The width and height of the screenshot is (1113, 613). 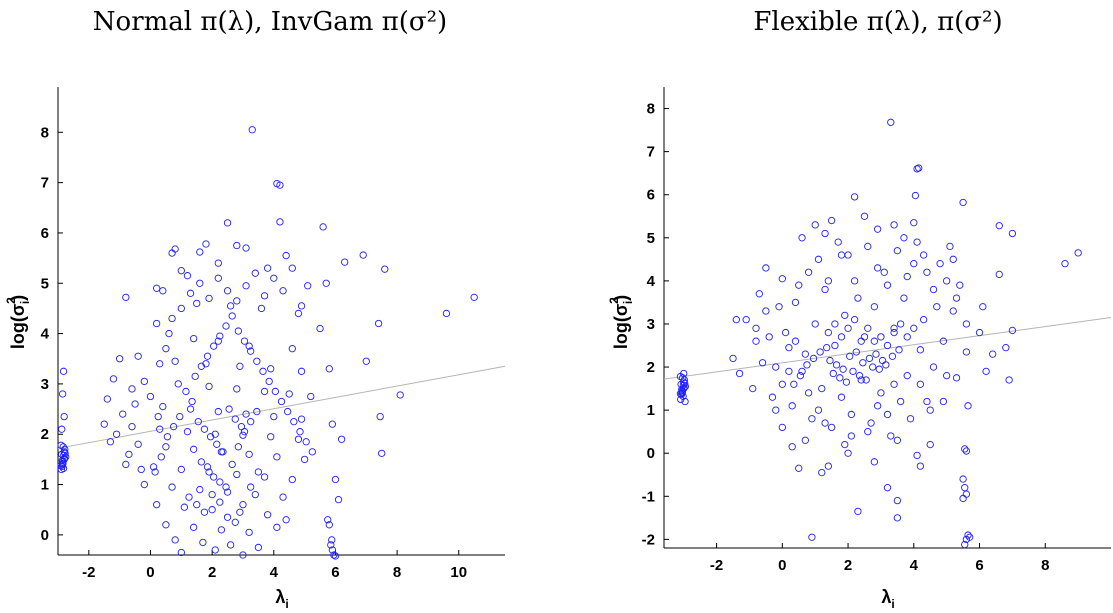 What do you see at coordinates (45, 535) in the screenshot?
I see `left-y-tick-label: 0` at bounding box center [45, 535].